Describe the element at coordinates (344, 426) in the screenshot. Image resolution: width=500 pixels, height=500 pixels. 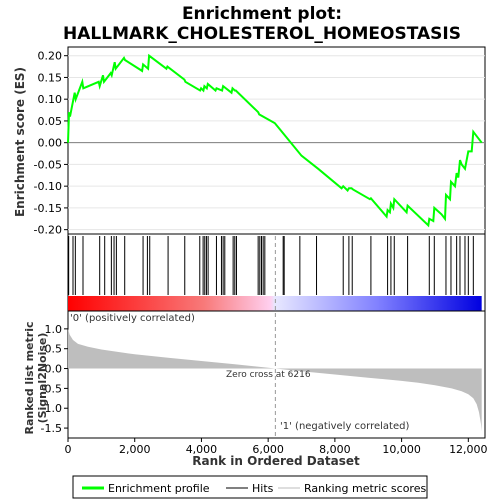
I see `negative-correlation-label: '1' (negatively correlated)` at that location.